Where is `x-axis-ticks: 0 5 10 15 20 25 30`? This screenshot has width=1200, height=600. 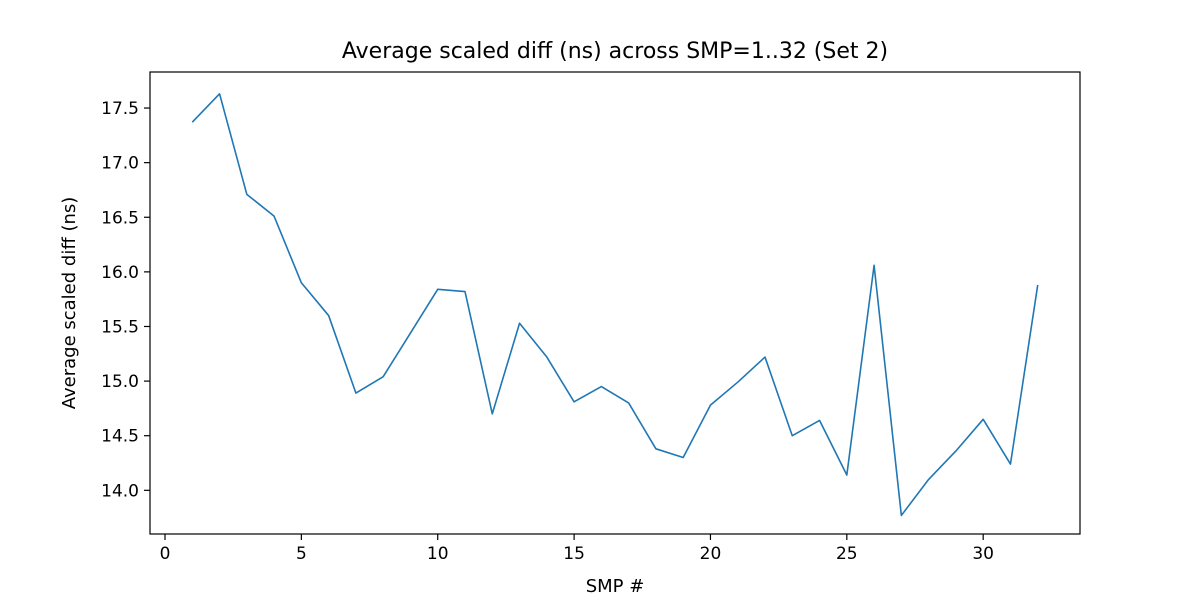 x-axis-ticks: 0 5 10 15 20 25 30 is located at coordinates (577, 549).